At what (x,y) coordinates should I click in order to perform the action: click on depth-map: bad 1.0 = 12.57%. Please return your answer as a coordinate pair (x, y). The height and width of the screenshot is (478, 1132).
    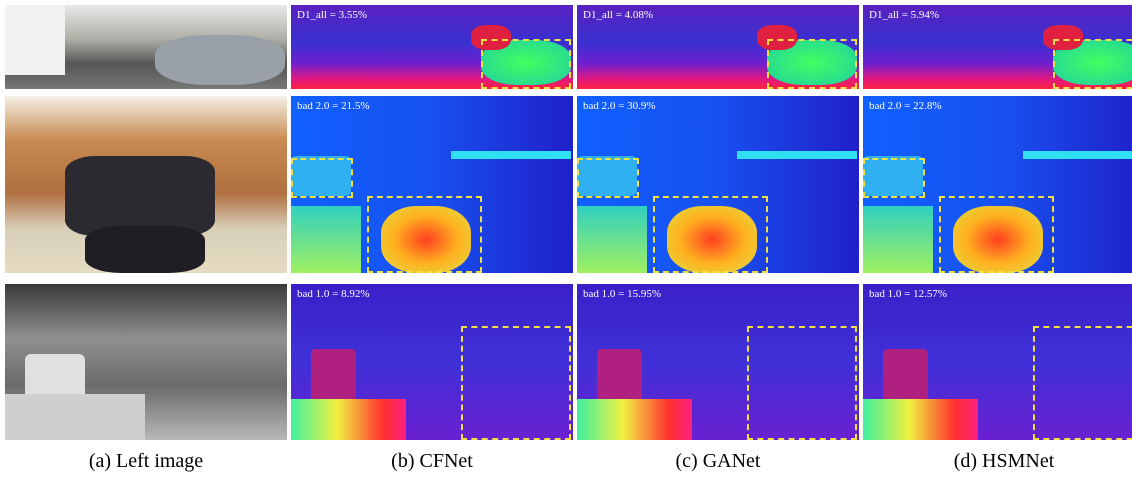
    Looking at the image, I should click on (997, 362).